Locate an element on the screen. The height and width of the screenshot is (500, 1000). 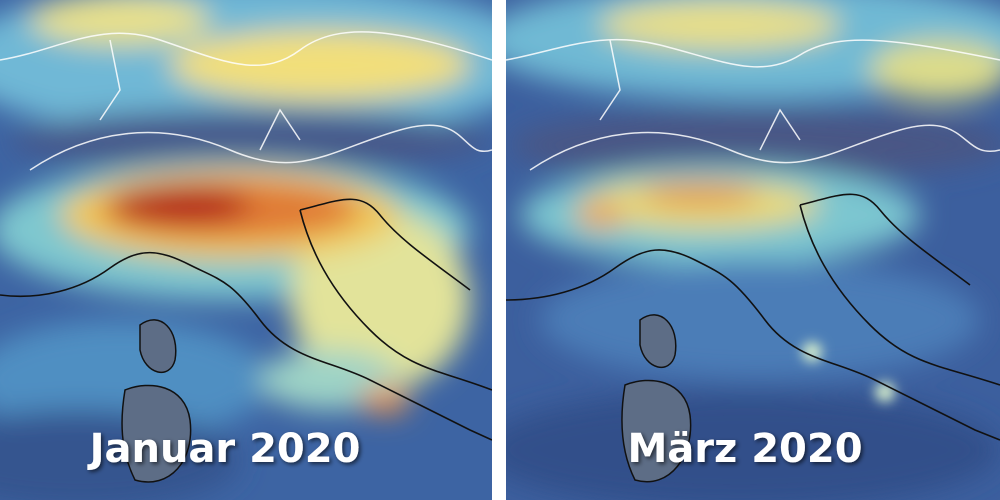
panel-label: Januar 2020 is located at coordinates (224, 449).